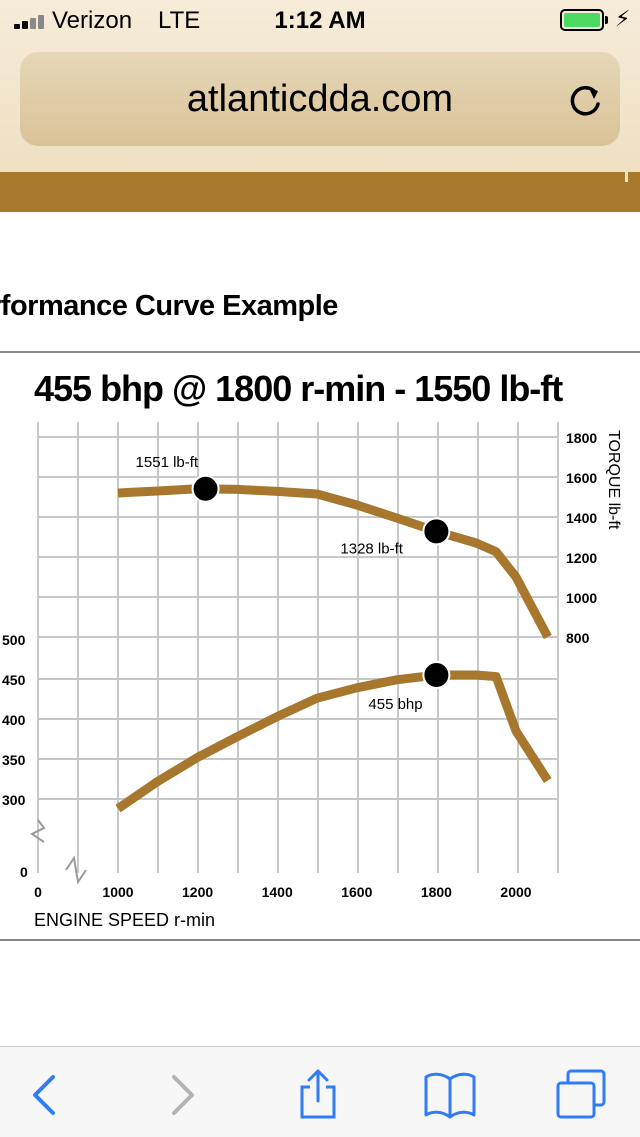 The width and height of the screenshot is (640, 1137). Describe the element at coordinates (38, 831) in the screenshot. I see `axis-break-y` at that location.